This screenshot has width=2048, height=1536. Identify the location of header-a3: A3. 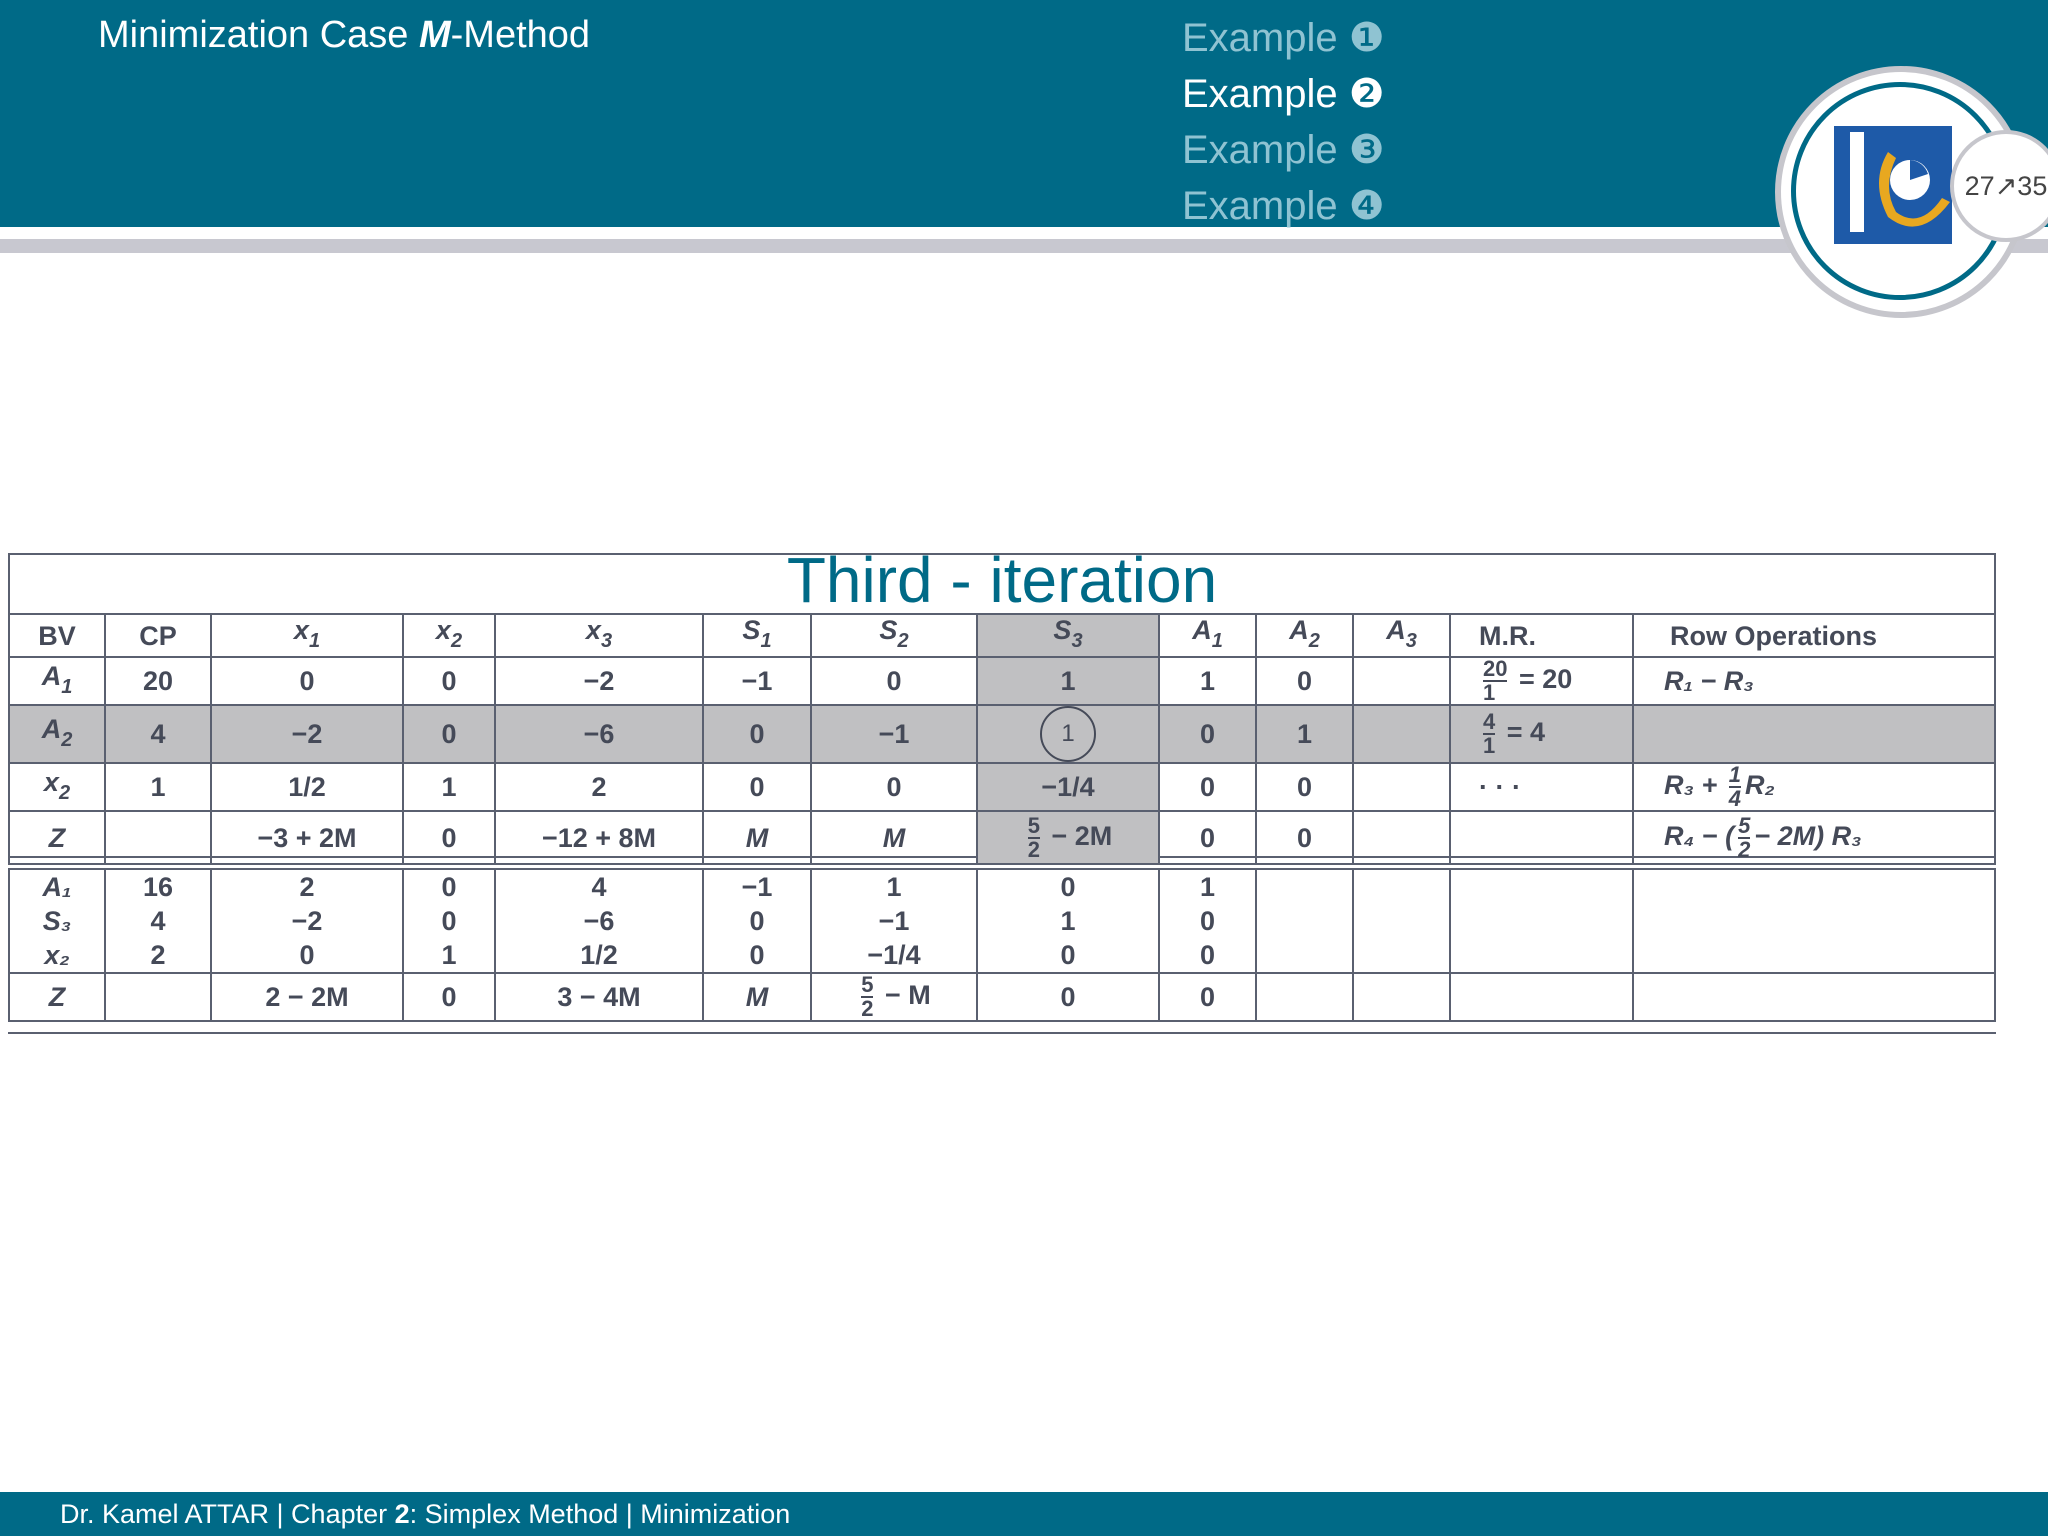
(1401, 635).